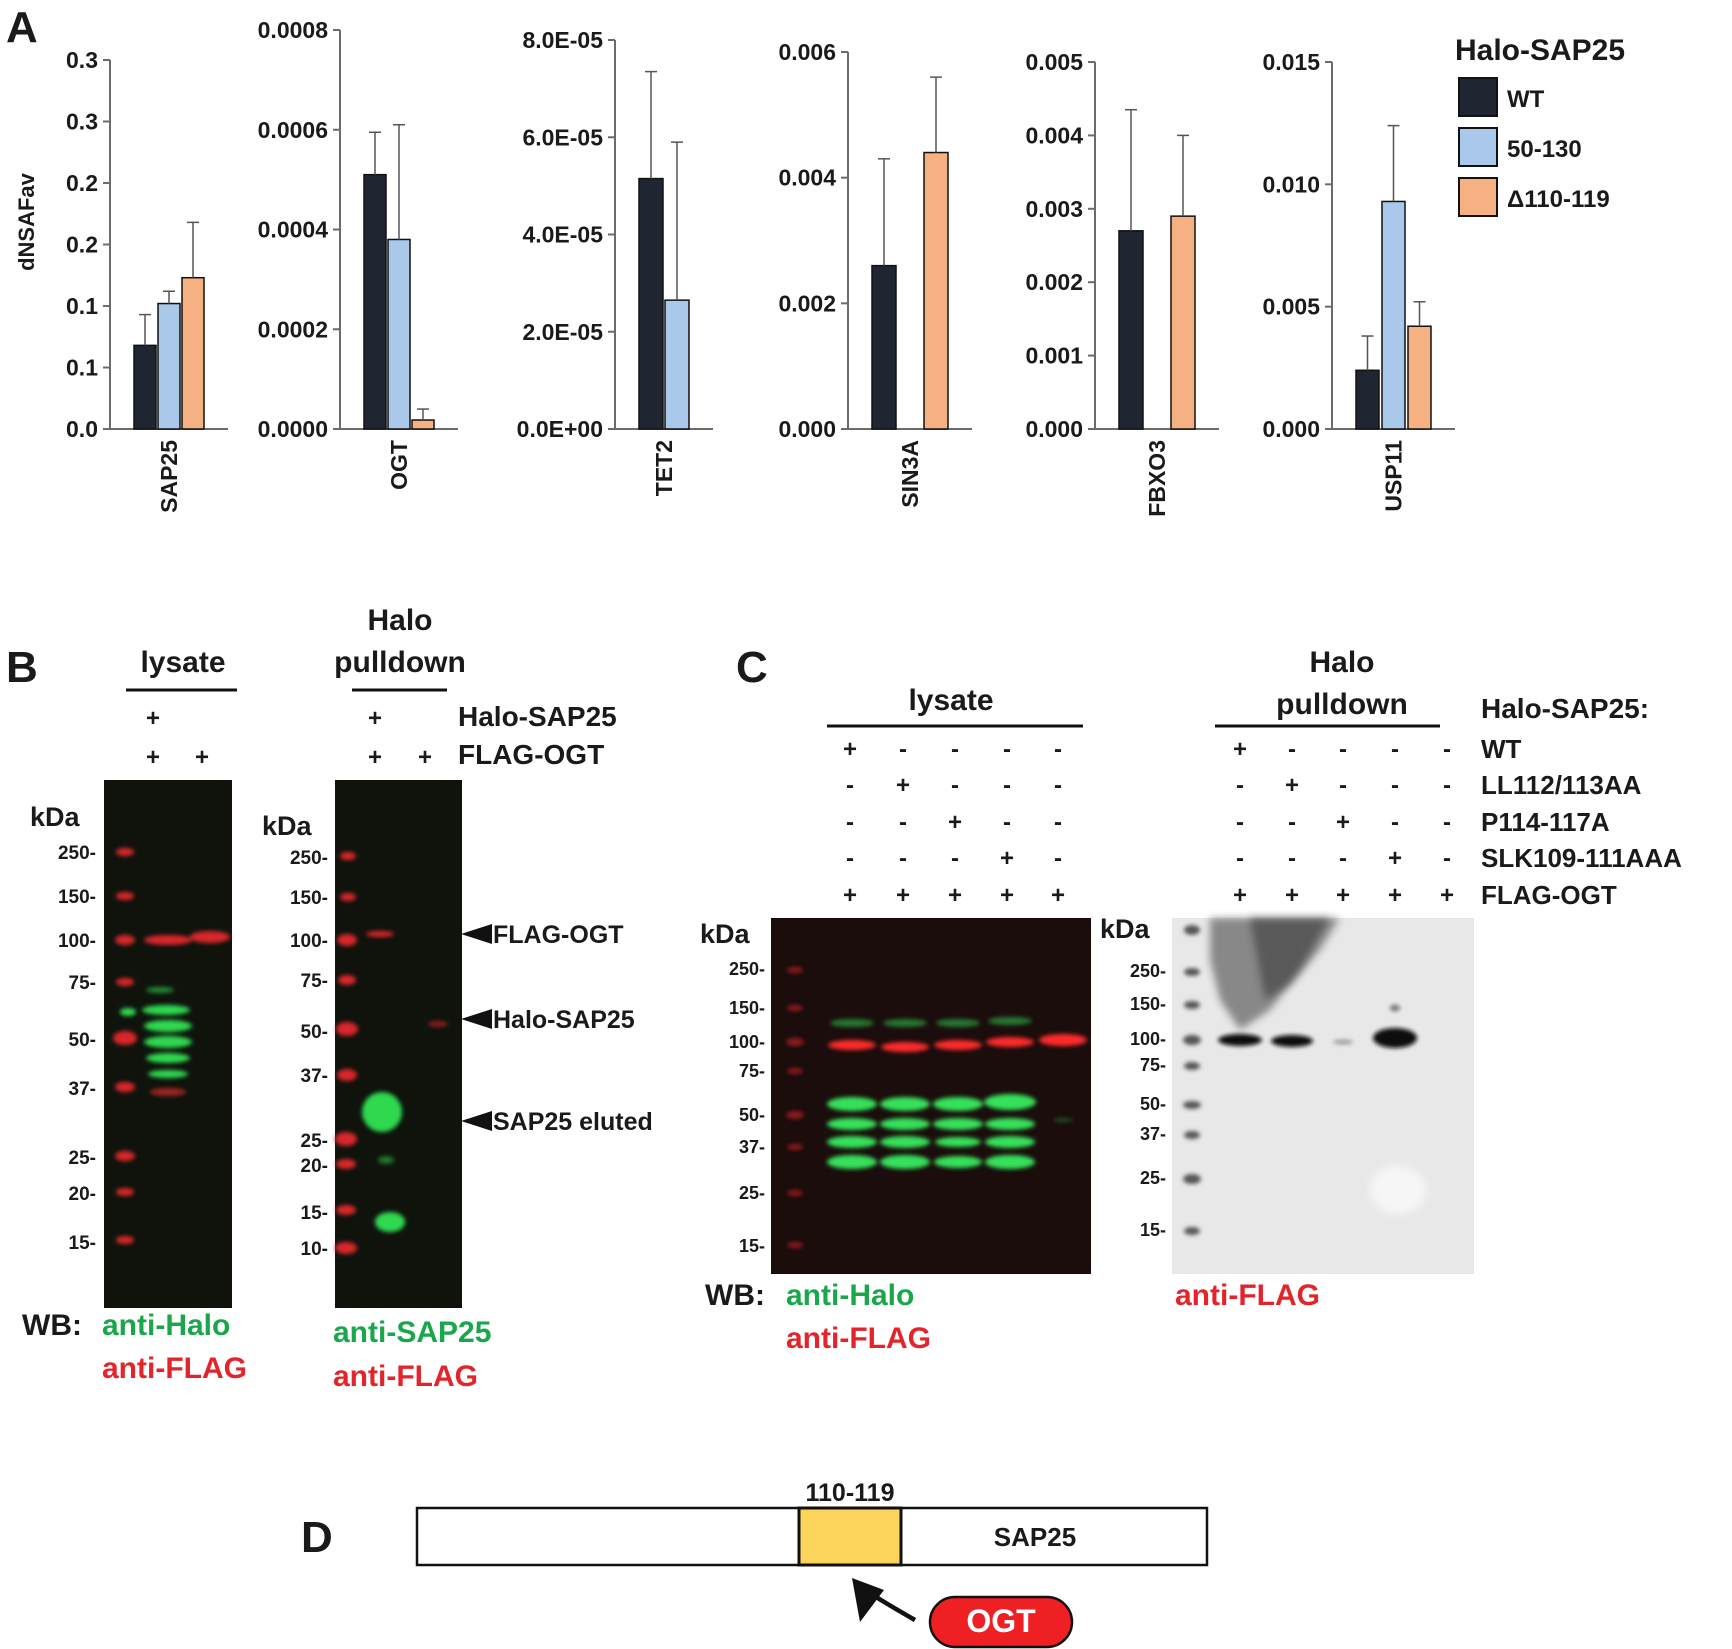 The width and height of the screenshot is (1732, 1649). What do you see at coordinates (564, 1020) in the screenshot?
I see `b-arrow-label-halo-sap25: Halo-SAP25` at bounding box center [564, 1020].